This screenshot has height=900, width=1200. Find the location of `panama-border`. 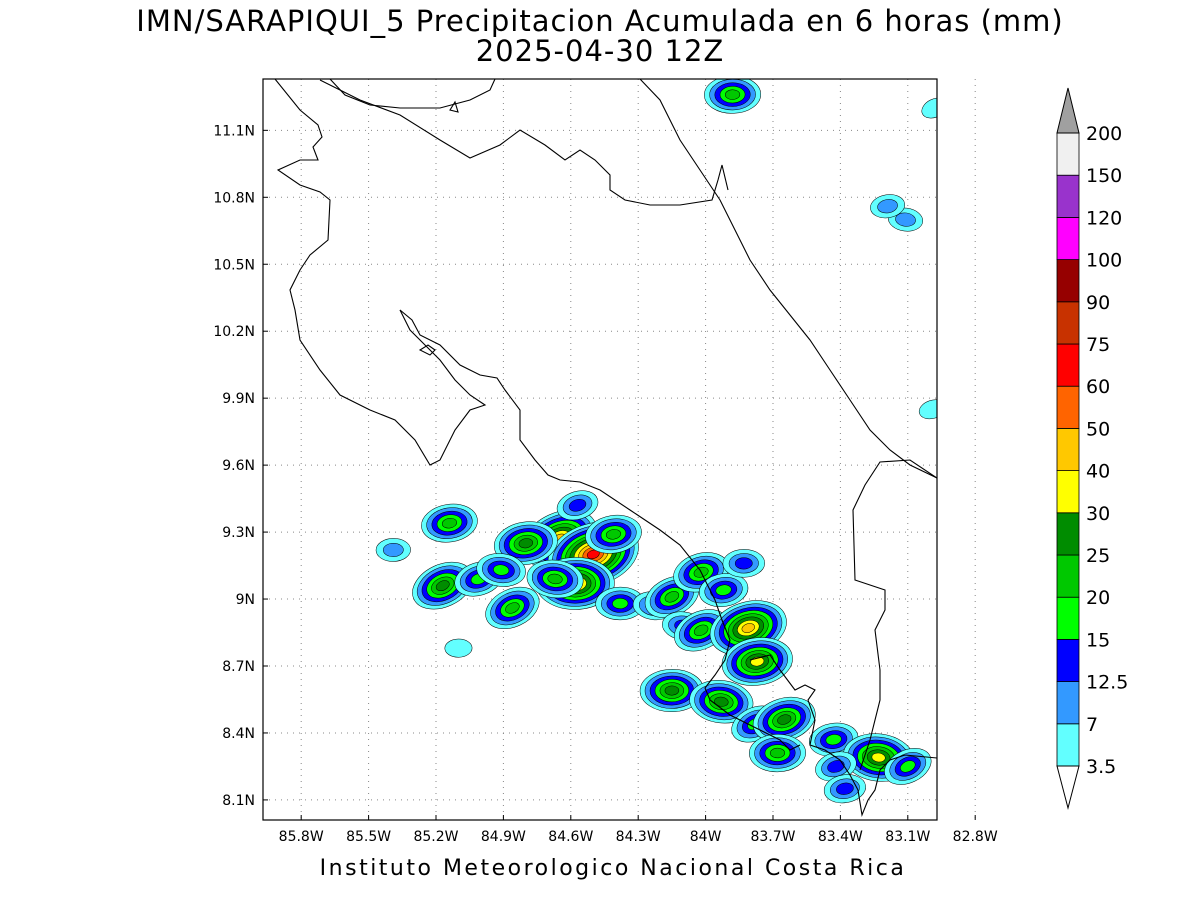

panama-border is located at coordinates (894, 615).